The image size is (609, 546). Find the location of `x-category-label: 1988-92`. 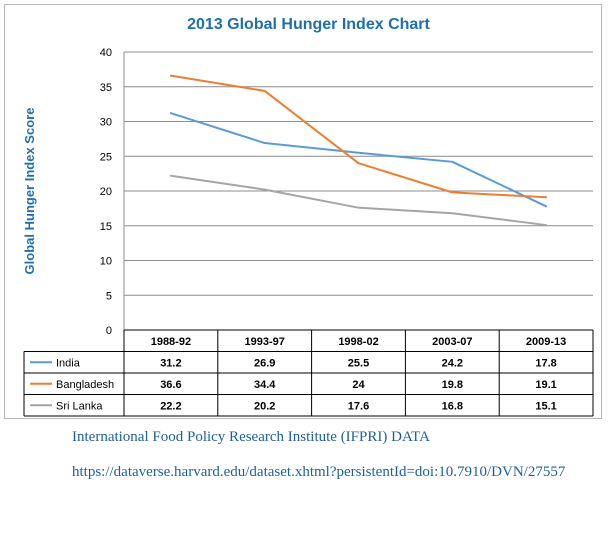

x-category-label: 1988-92 is located at coordinates (171, 342).